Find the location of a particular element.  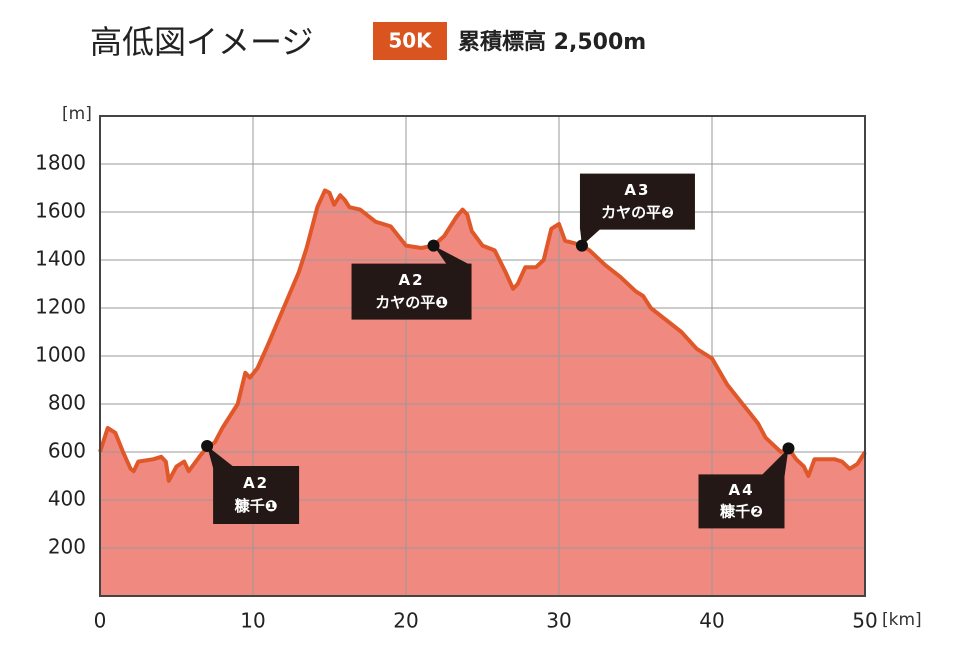

y-tick-label: 200 is located at coordinates (67, 547).